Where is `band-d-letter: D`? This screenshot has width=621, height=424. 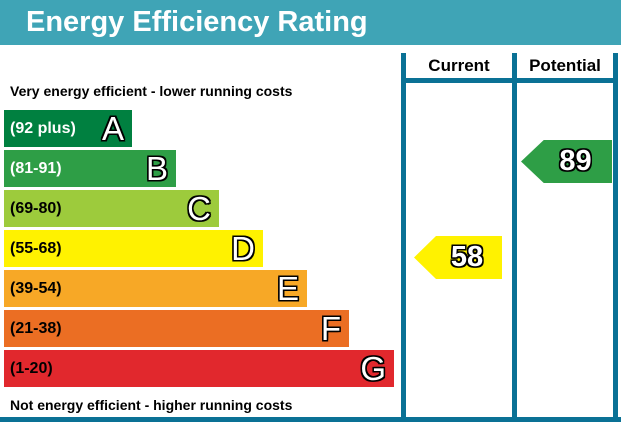
band-d-letter: D is located at coordinates (243, 248).